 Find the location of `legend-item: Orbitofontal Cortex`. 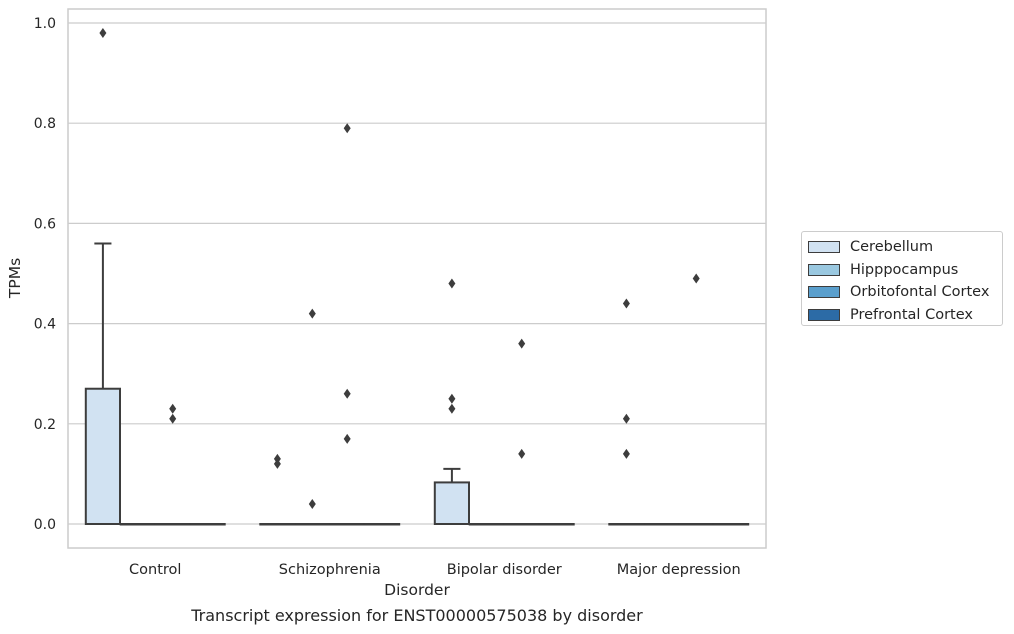

legend-item: Orbitofontal Cortex is located at coordinates (905, 292).